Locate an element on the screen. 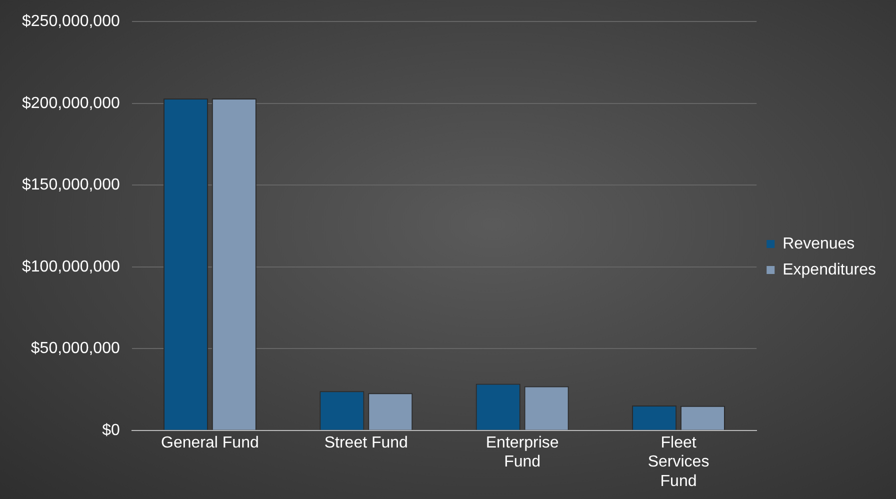  y-tick-label: $100,000,000 is located at coordinates (71, 267).